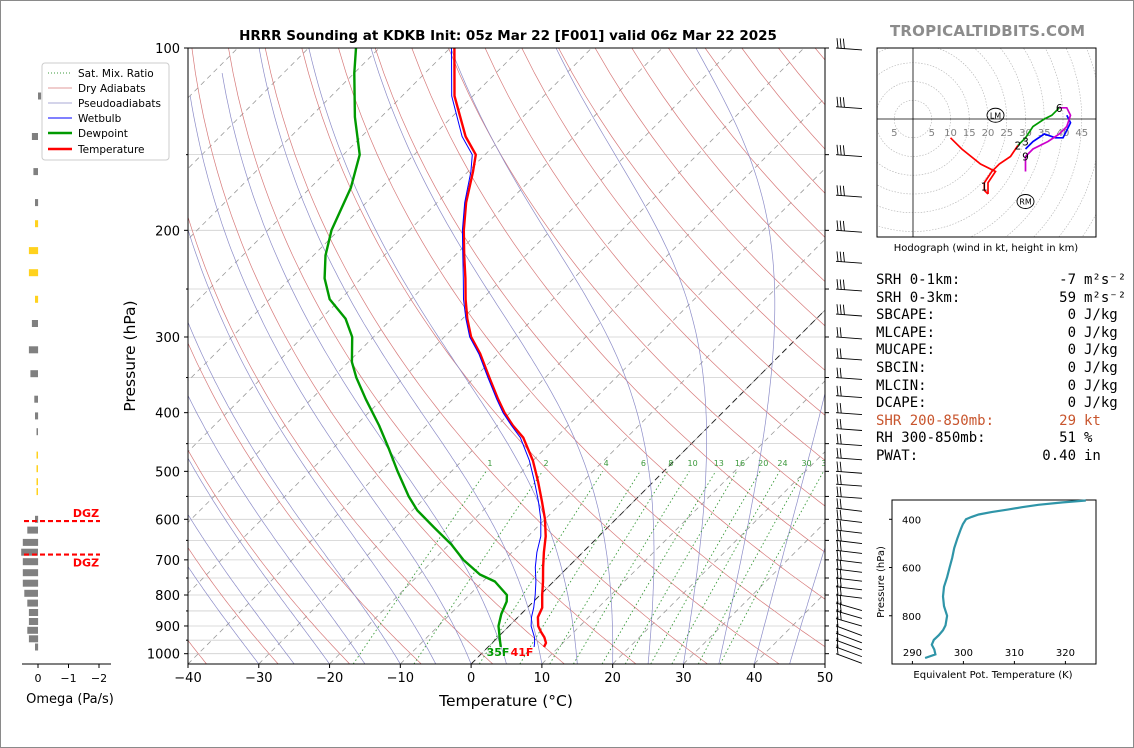 The height and width of the screenshot is (748, 1134). Describe the element at coordinates (1101, 367) in the screenshot. I see `stats-unit: J/kg` at that location.